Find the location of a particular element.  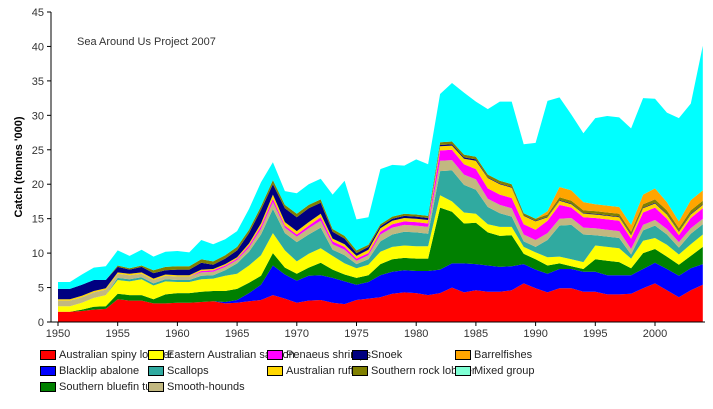

legend-label: Blacklip abalone is located at coordinates (99, 371).